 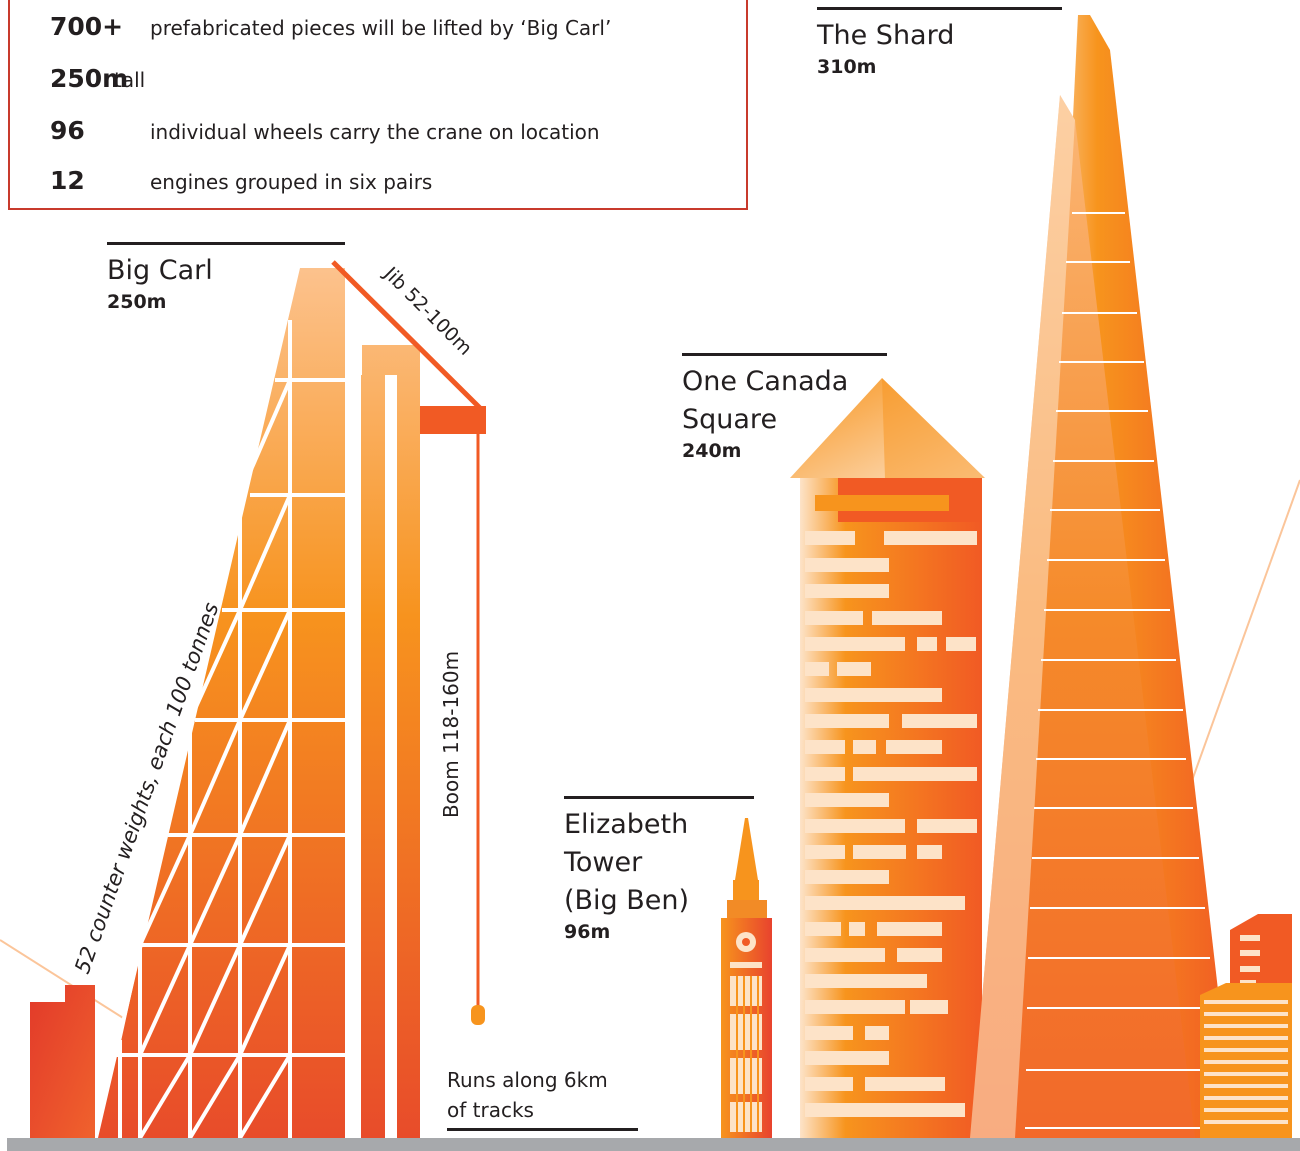 What do you see at coordinates (542, 1129) in the screenshot?
I see `tracks-note-rule` at bounding box center [542, 1129].